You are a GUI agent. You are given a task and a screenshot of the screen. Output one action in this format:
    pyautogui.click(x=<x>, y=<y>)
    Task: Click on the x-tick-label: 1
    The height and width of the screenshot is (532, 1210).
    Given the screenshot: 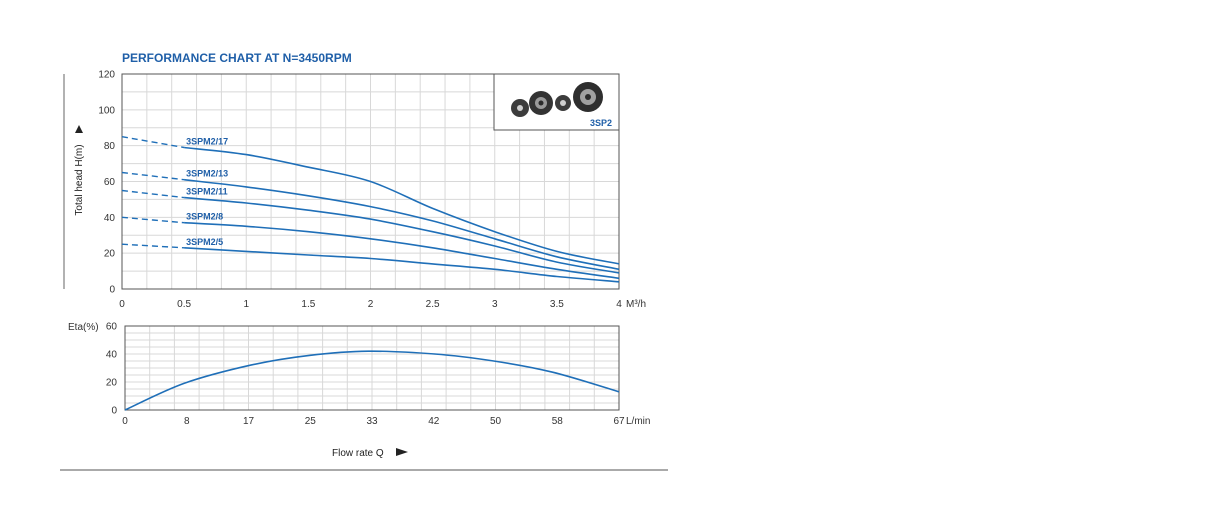 What is the action you would take?
    pyautogui.click(x=246, y=304)
    